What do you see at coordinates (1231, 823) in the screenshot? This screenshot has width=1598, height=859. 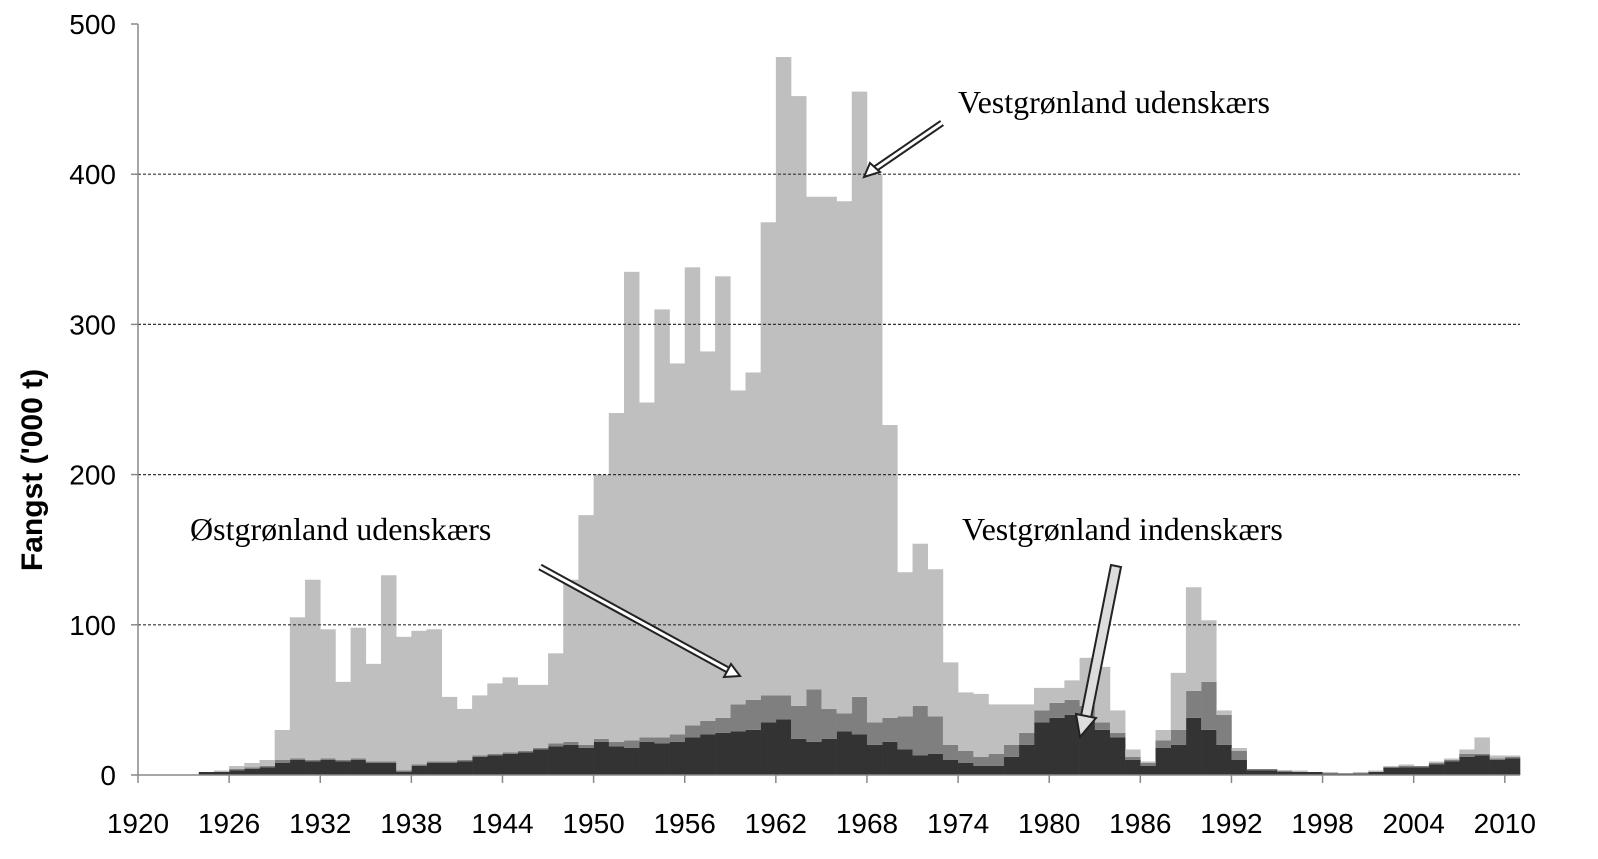 I see `x-tick-label: 1992` at bounding box center [1231, 823].